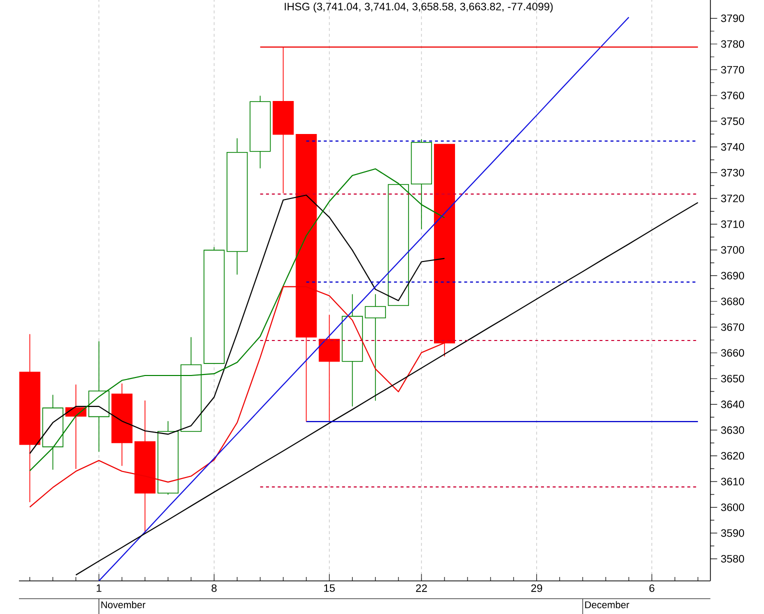  Describe the element at coordinates (732, 18) in the screenshot. I see `y-tick-label: 3790` at that location.